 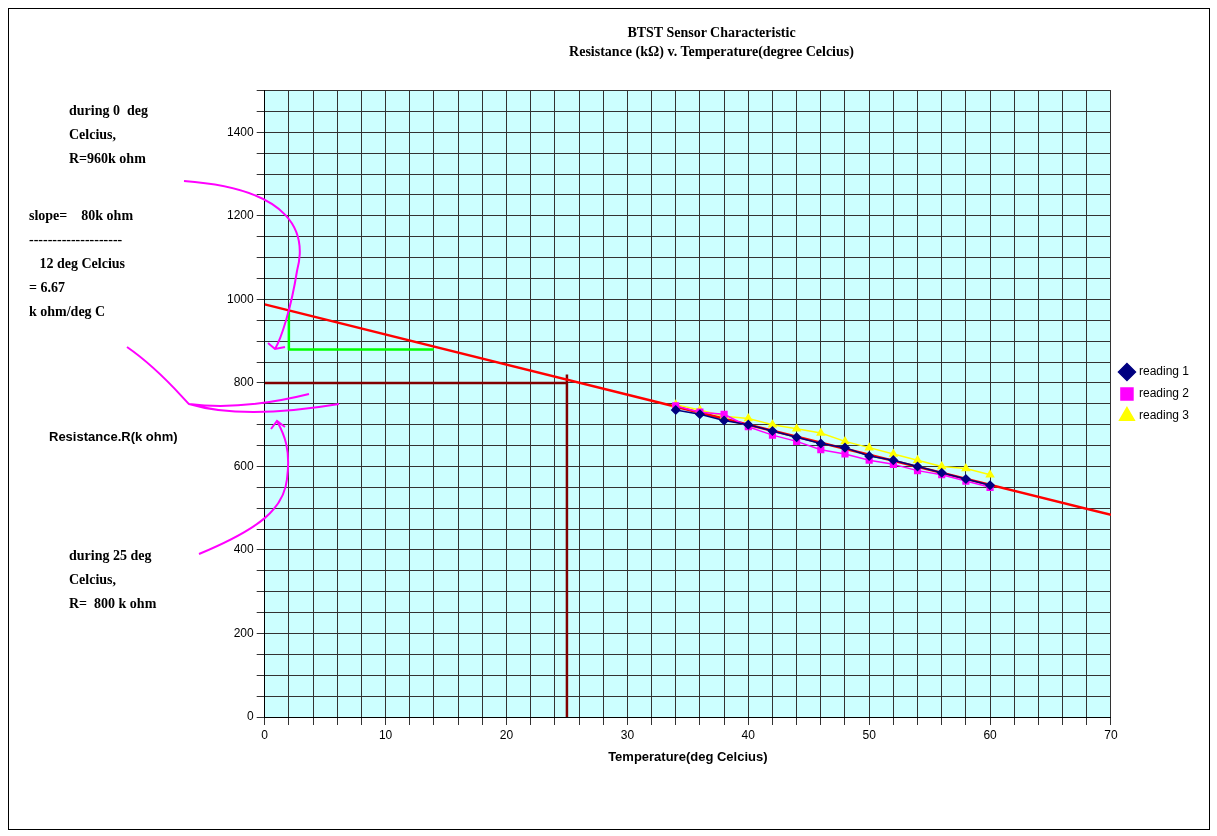 What do you see at coordinates (244, 632) in the screenshot?
I see `y-tick-label: 200` at bounding box center [244, 632].